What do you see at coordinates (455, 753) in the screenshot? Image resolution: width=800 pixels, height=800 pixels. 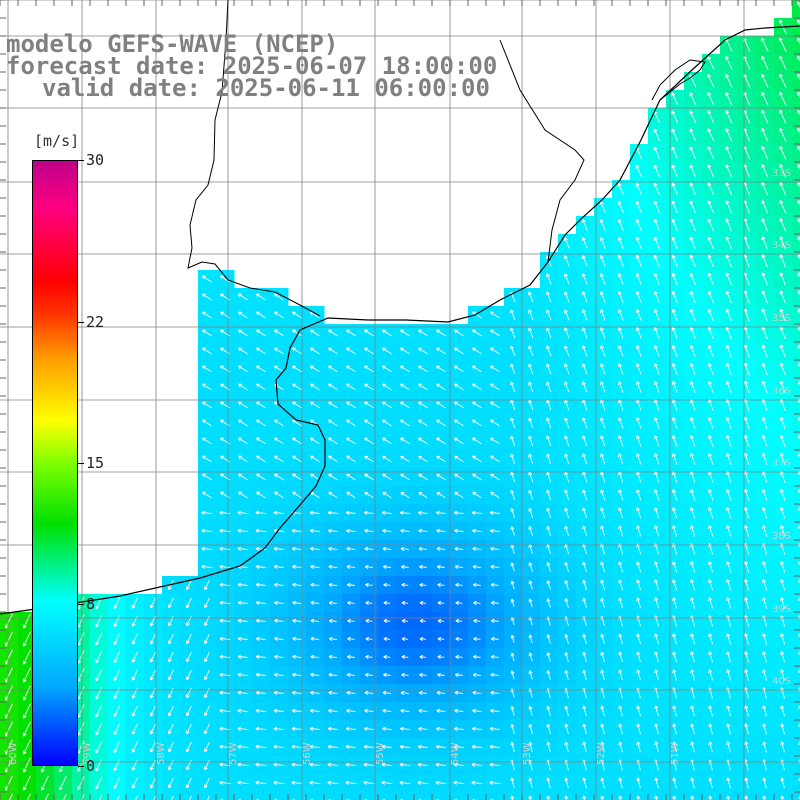 I see `longitude-label: 54W` at bounding box center [455, 753].